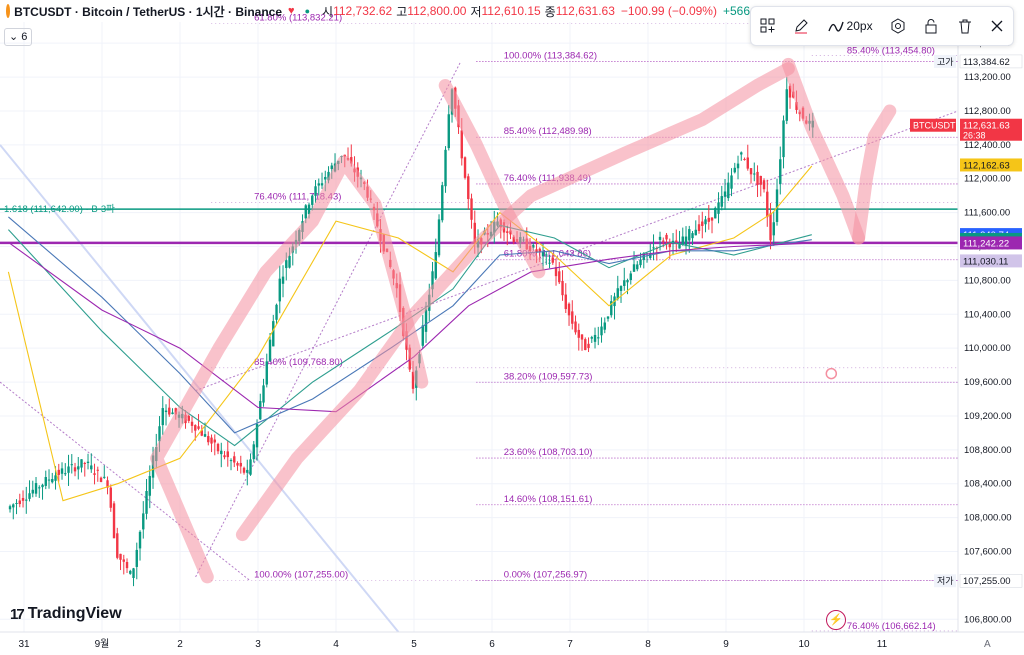  I want to click on time-tick-label: 11, so click(882, 644).